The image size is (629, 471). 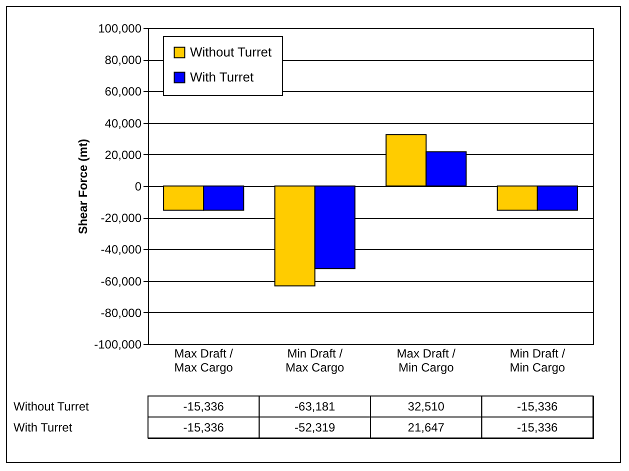 I want to click on y-tick-label: -20,000, so click(x=121, y=218).